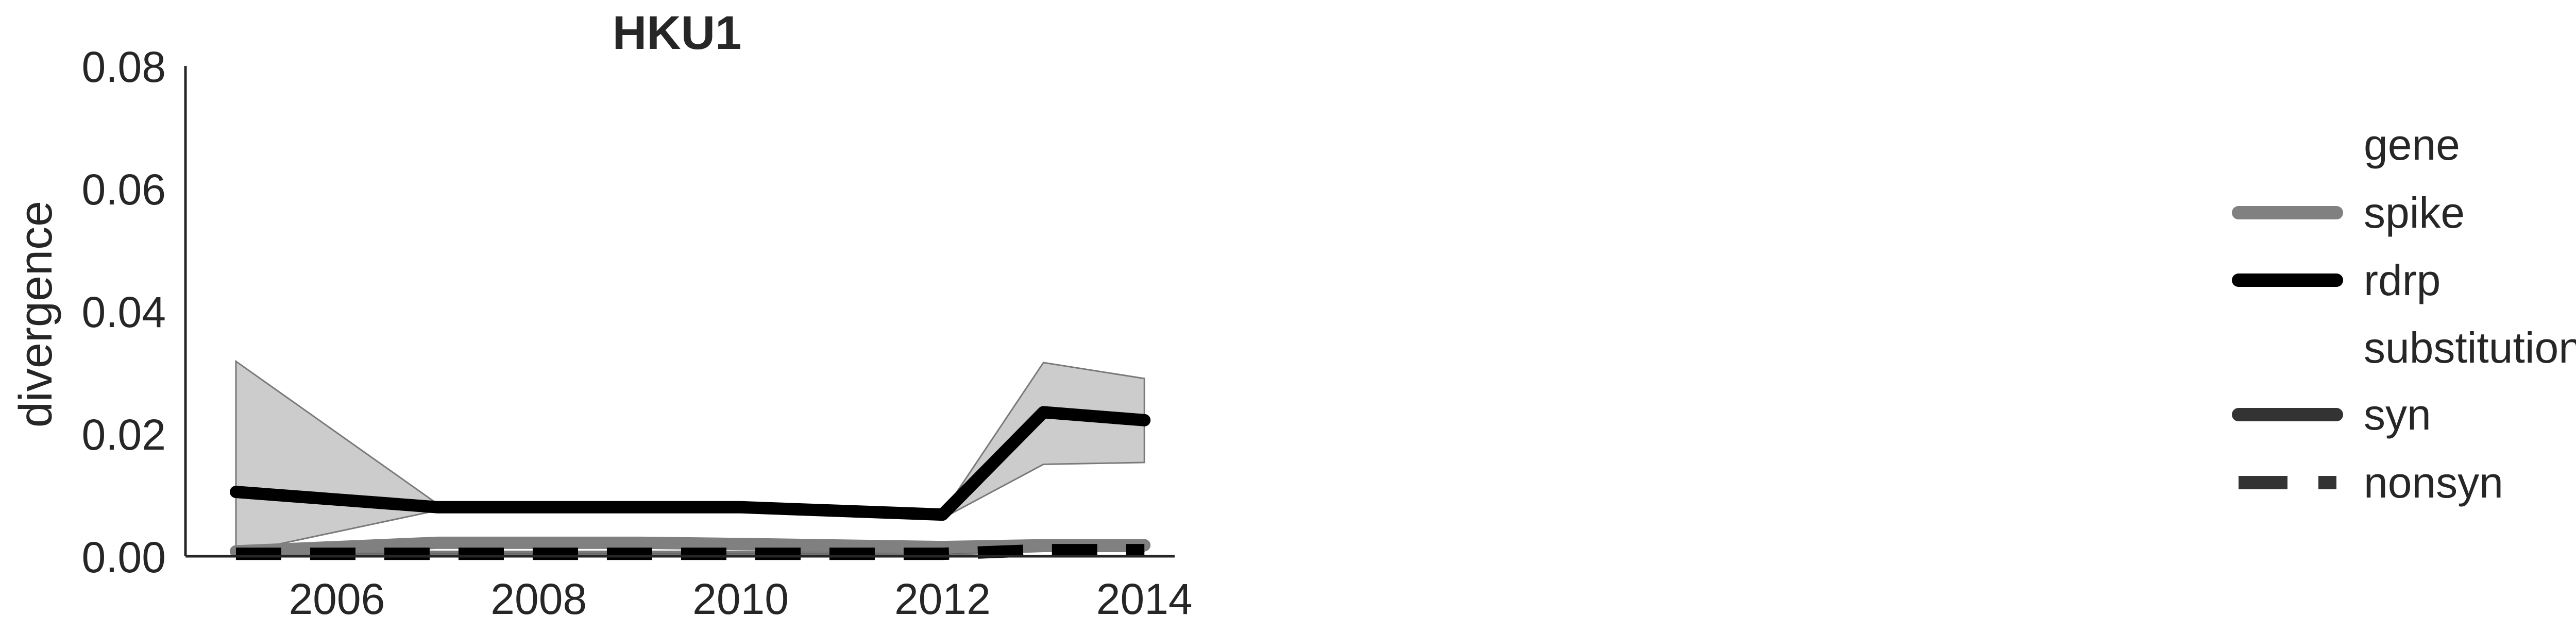 The height and width of the screenshot is (633, 2576). Describe the element at coordinates (2403, 280) in the screenshot. I see `legend-label-rdrp: rdrp` at that location.